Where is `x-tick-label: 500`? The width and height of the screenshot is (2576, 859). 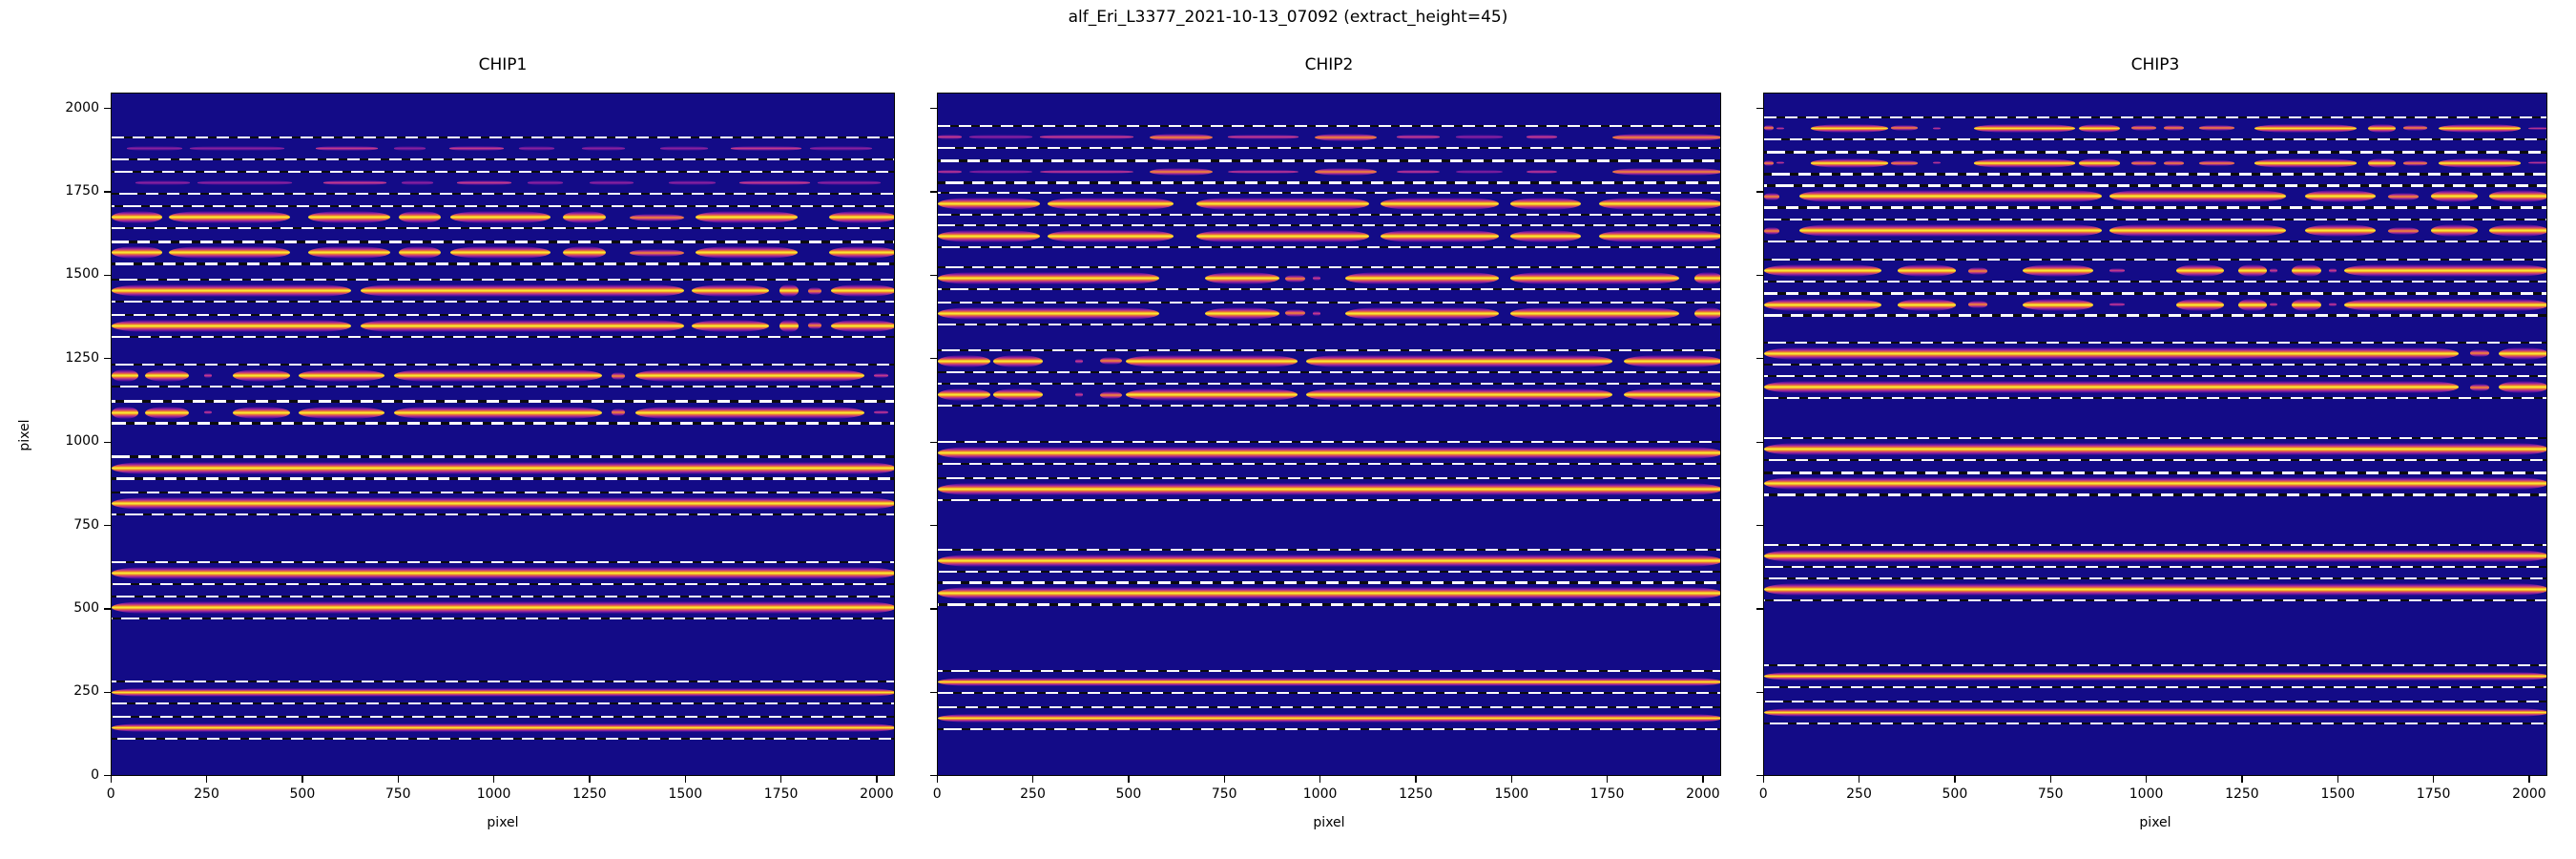 x-tick-label: 500 is located at coordinates (1955, 794).